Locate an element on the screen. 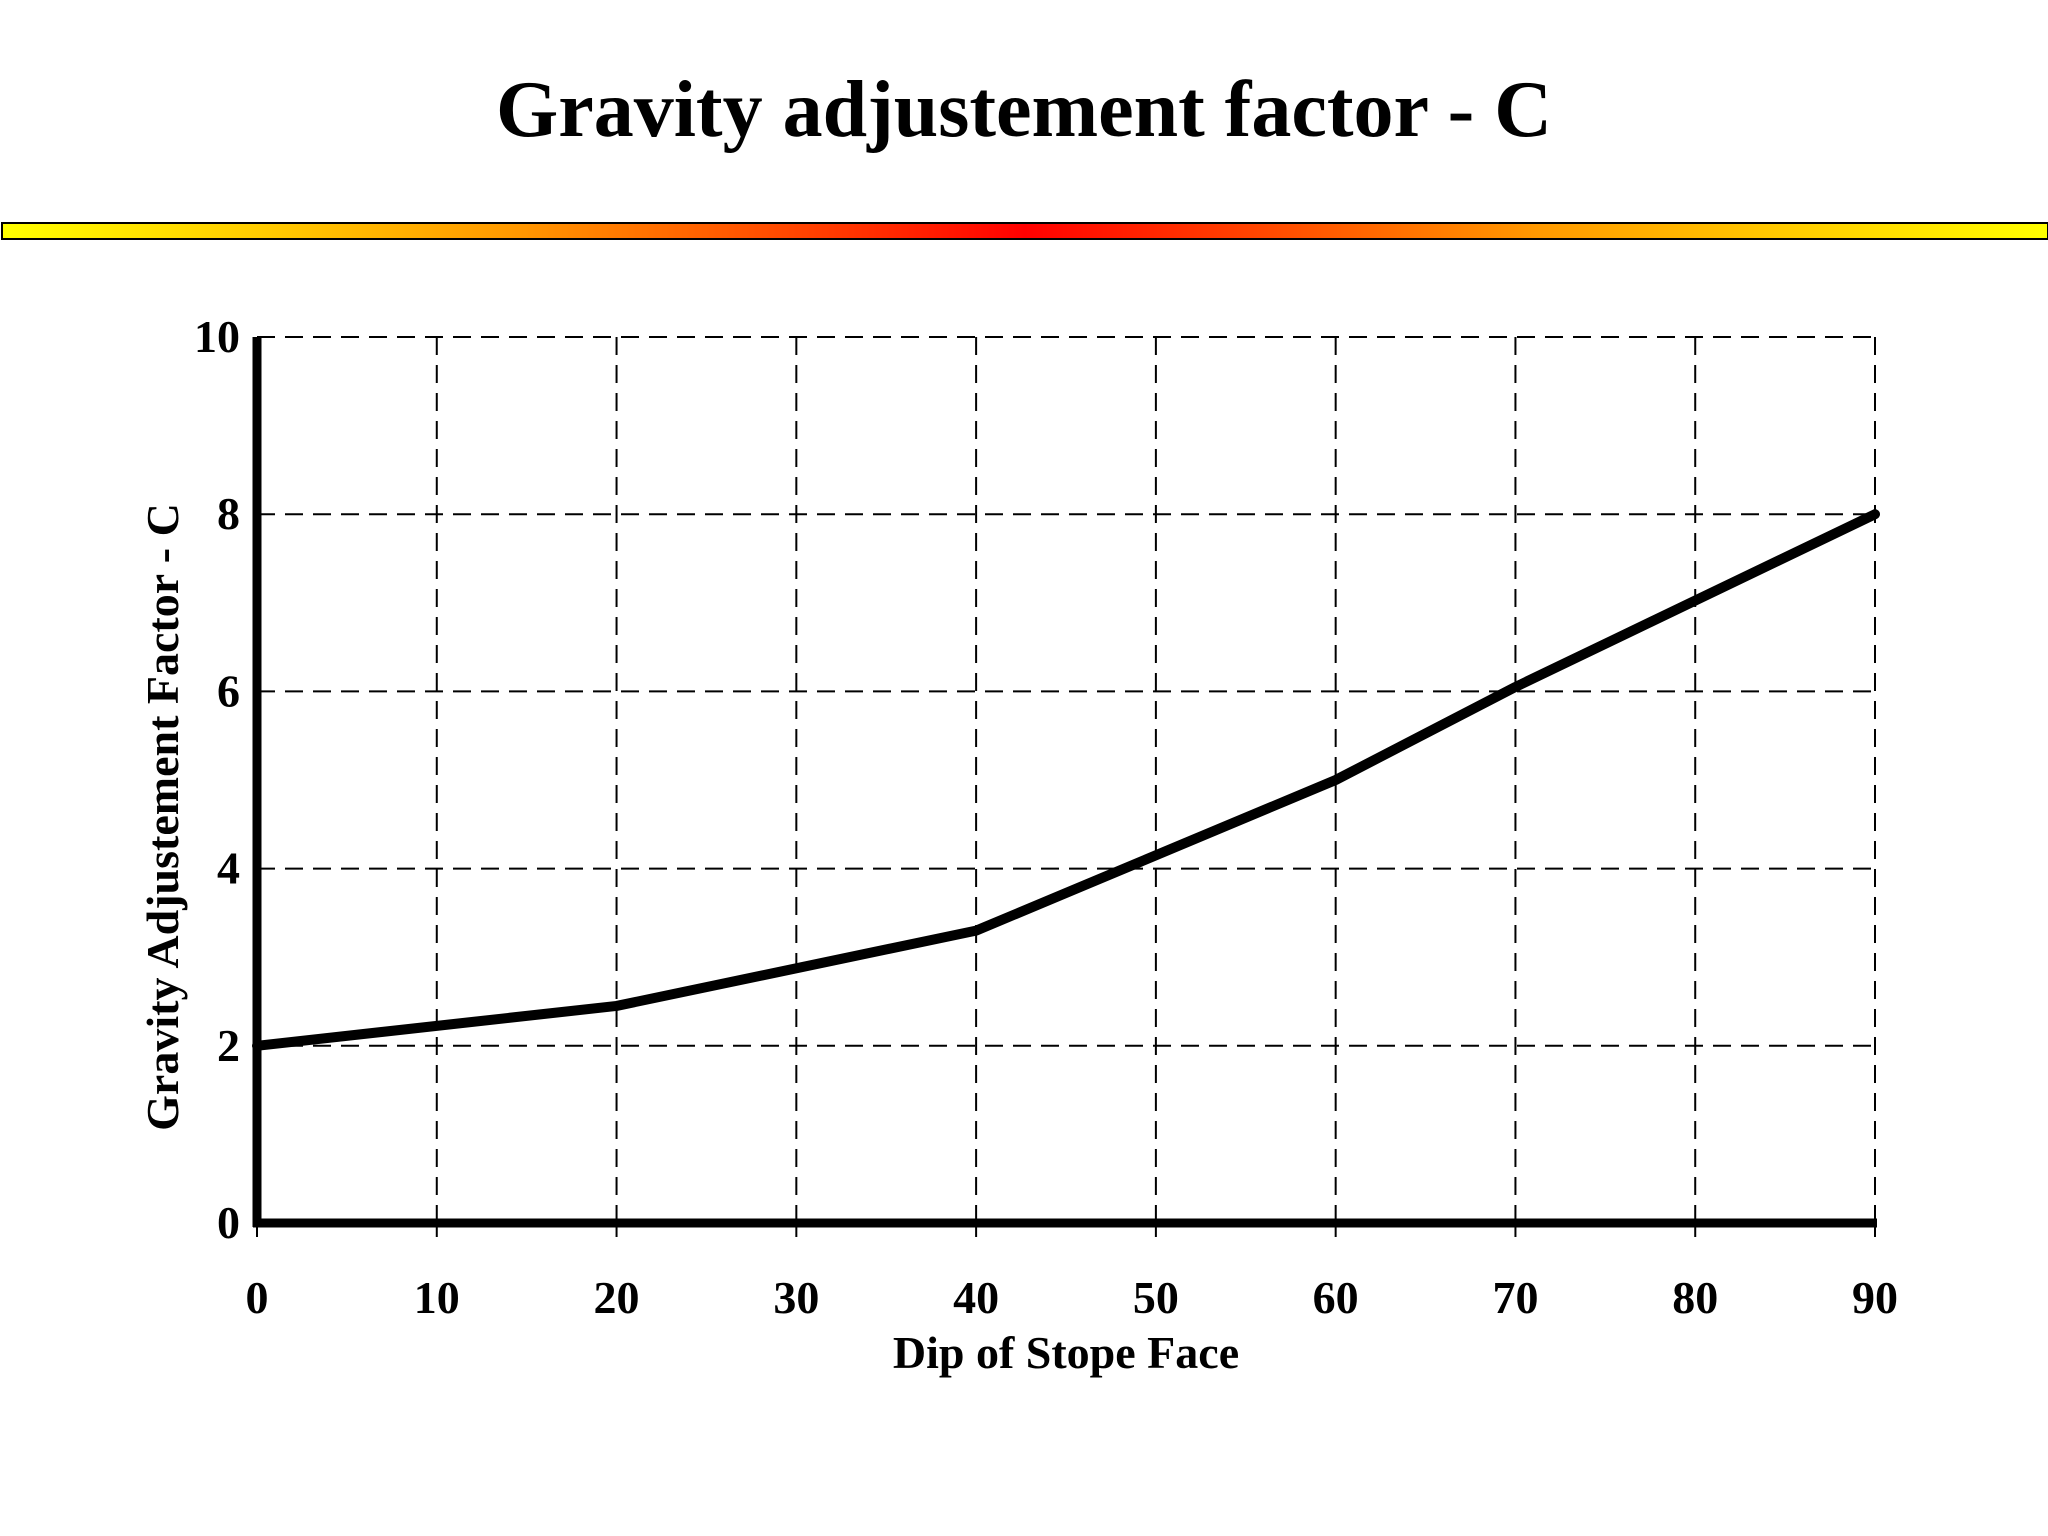 This screenshot has height=1536, width=2048. y-tick-label-0: 0 is located at coordinates (228, 1222).